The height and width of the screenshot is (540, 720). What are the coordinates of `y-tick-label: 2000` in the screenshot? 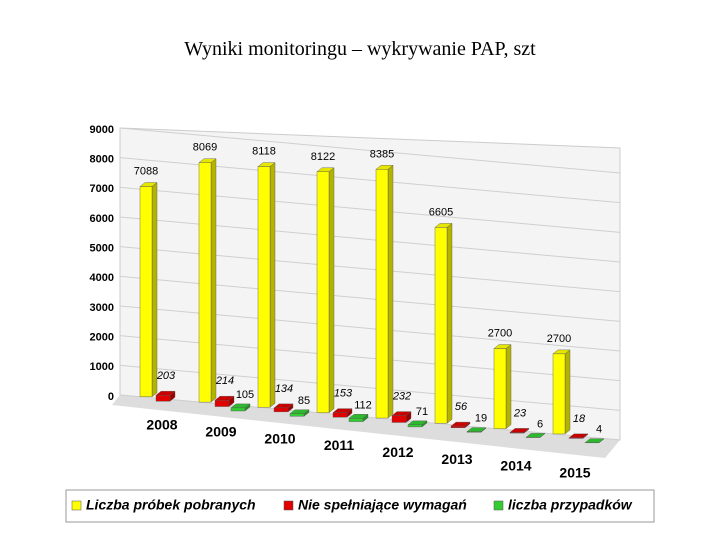 It's located at (102, 338).